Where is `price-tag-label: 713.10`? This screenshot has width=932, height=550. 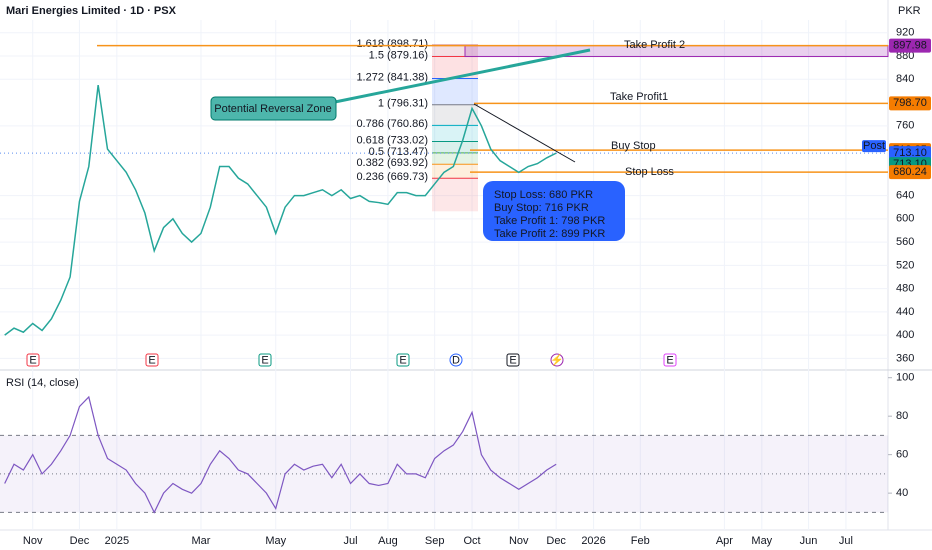
price-tag-label: 713.10 is located at coordinates (910, 153).